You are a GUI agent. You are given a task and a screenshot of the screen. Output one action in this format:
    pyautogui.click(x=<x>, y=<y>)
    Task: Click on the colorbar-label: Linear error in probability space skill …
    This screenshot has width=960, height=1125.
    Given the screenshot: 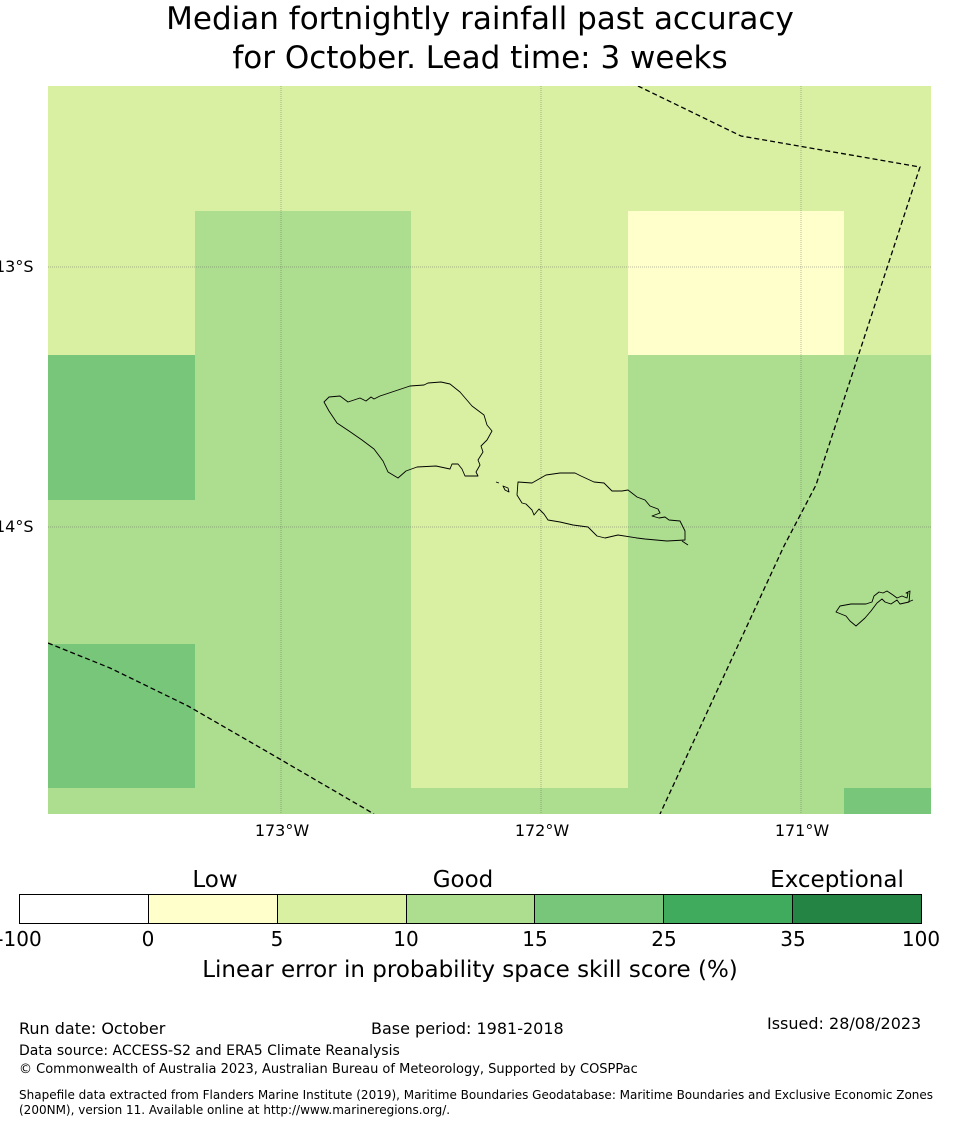 What is the action you would take?
    pyautogui.click(x=470, y=970)
    